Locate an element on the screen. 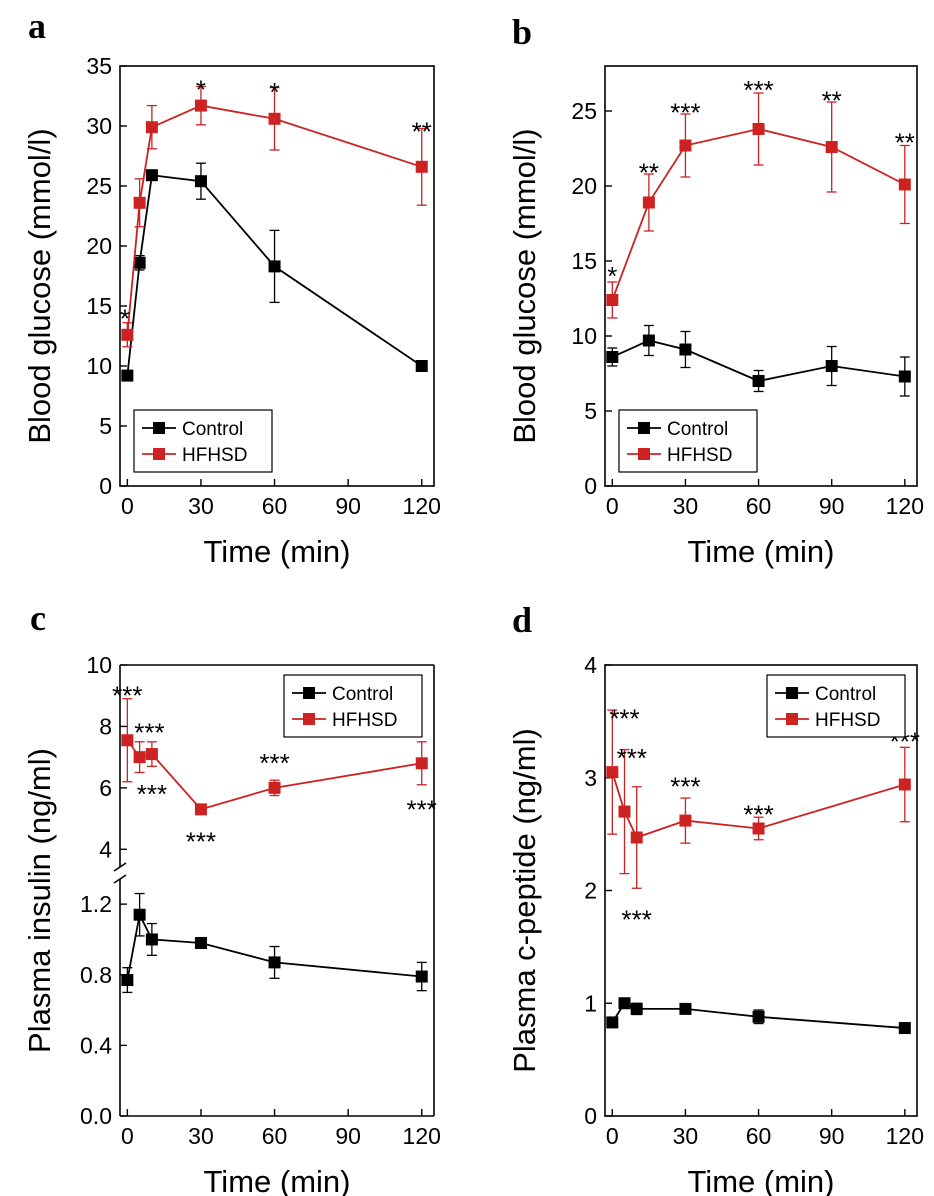 This screenshot has height=1196, width=934. panel-letter: d is located at coordinates (522, 620).